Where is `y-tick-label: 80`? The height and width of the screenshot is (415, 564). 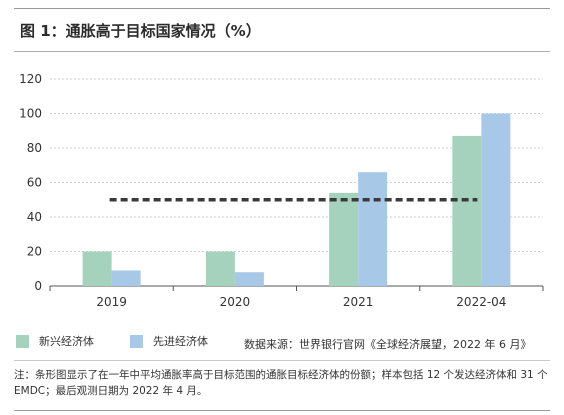 y-tick-label: 80 is located at coordinates (34, 148).